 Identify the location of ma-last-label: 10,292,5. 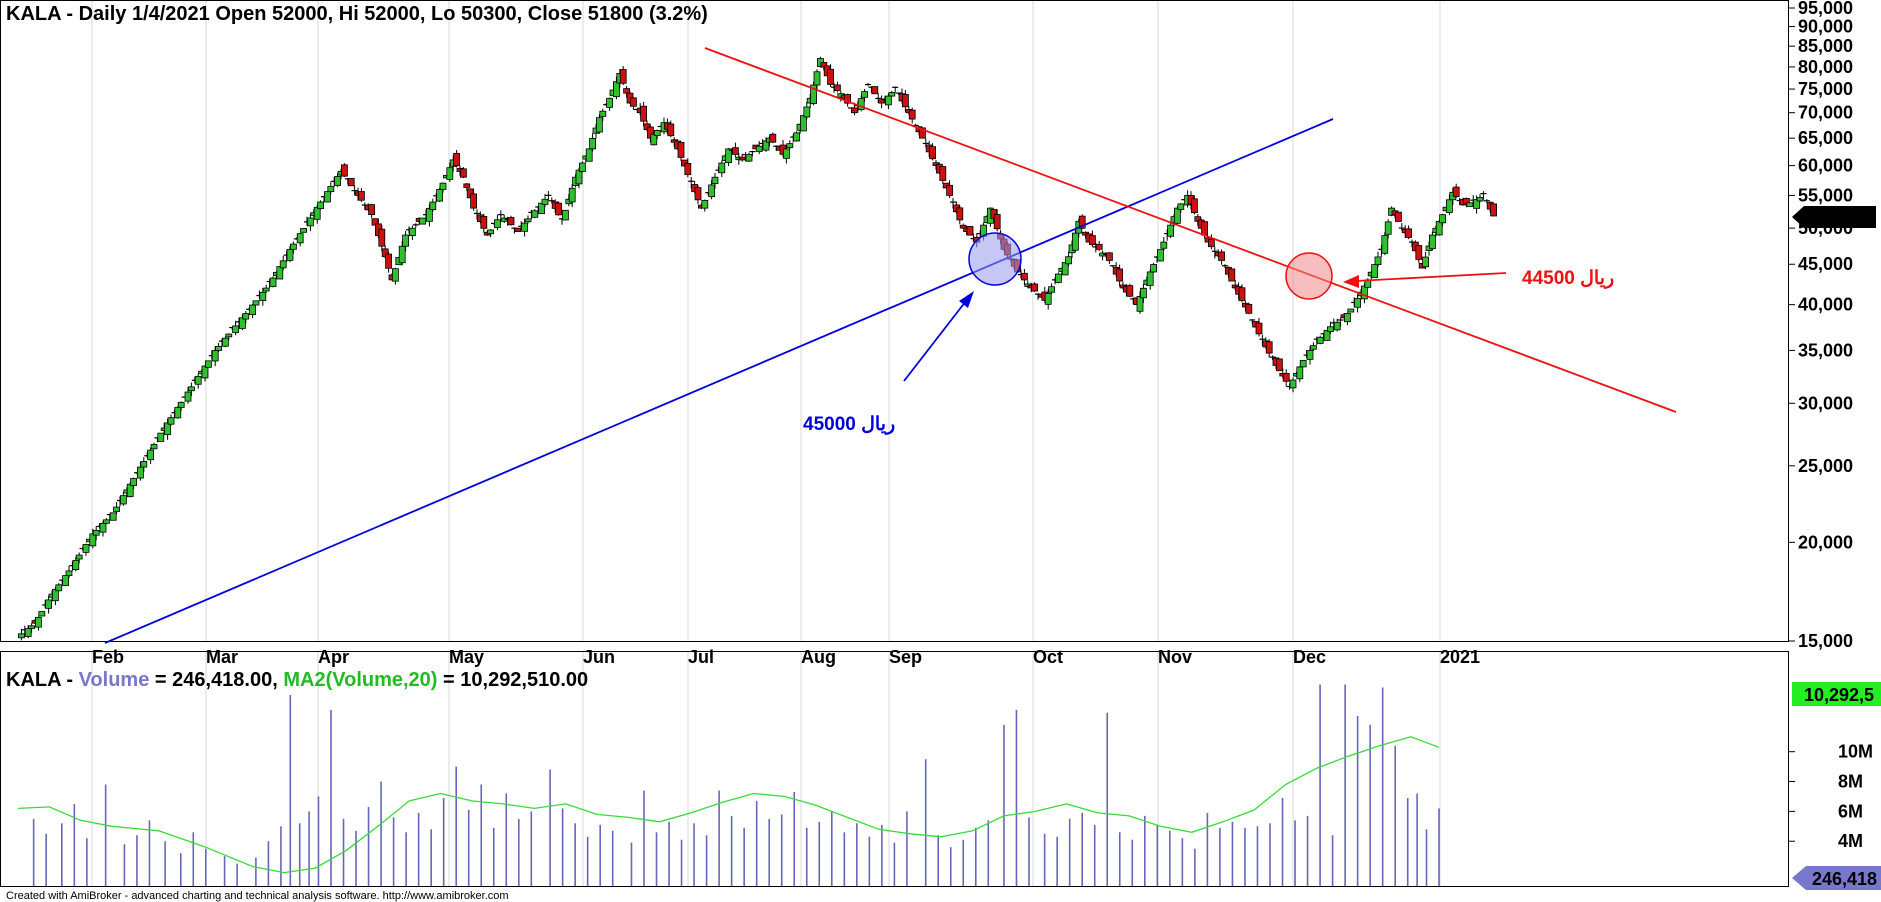
(1839, 695).